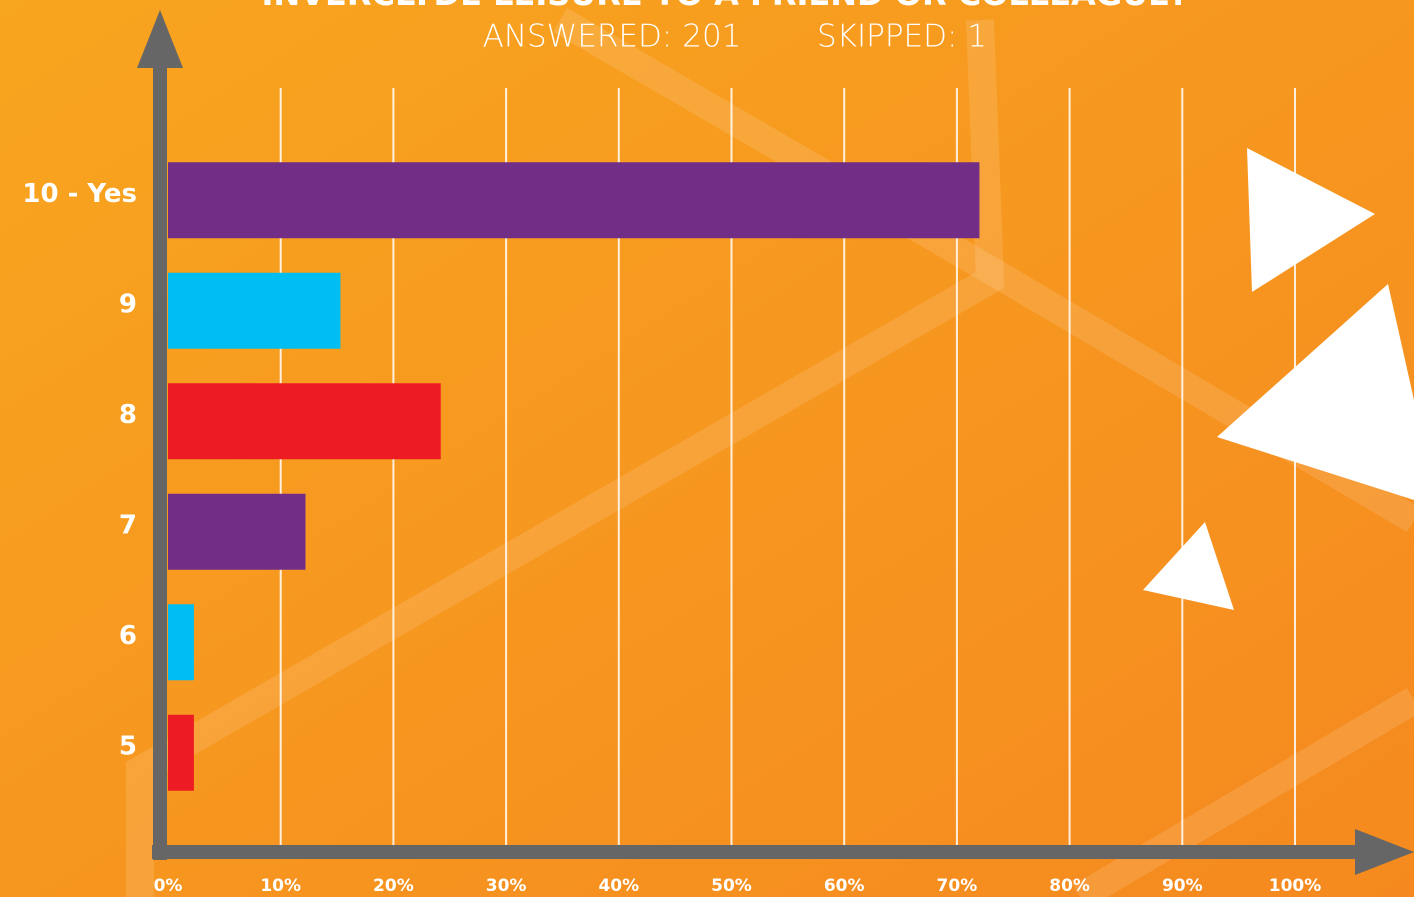  I want to click on y-tick-label: 5, so click(128, 746).